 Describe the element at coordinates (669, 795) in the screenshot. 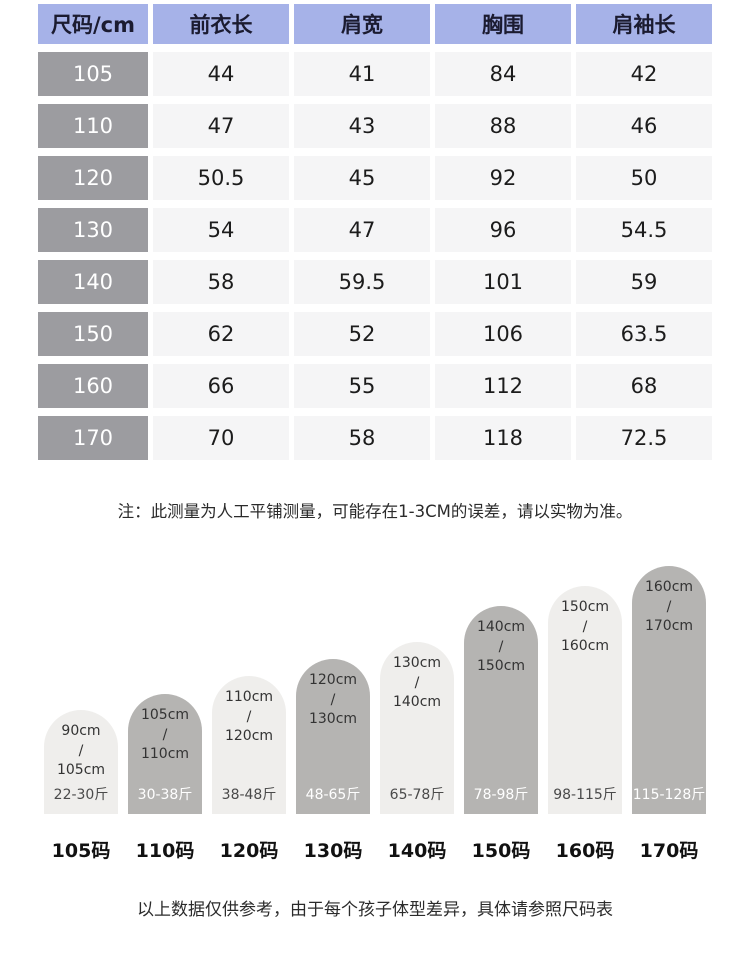

I see `weight-range-text: 115-128斤` at that location.